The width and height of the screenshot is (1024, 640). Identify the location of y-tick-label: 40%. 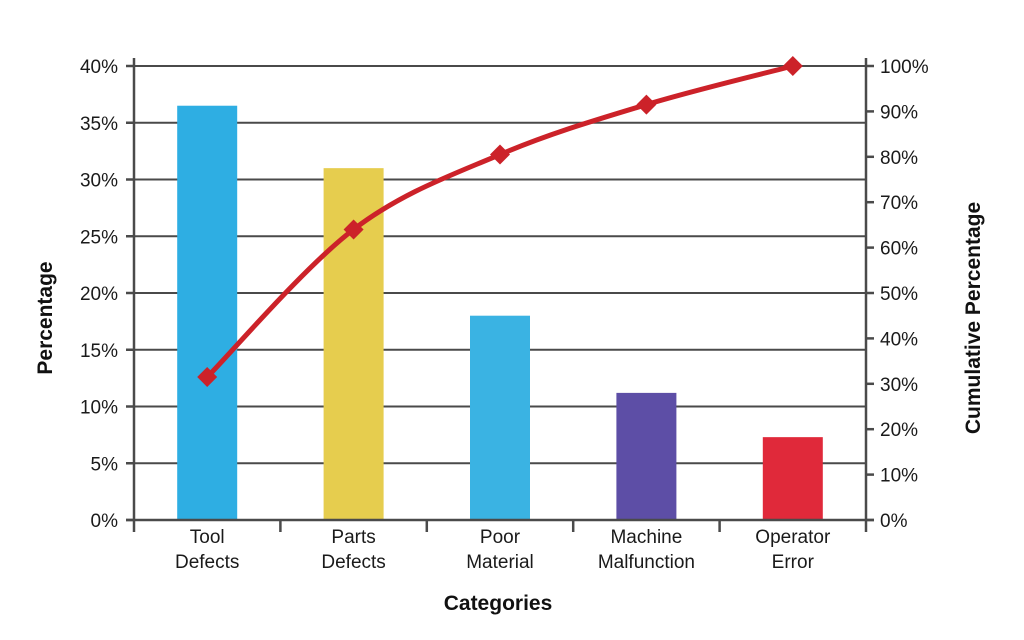
(99, 67).